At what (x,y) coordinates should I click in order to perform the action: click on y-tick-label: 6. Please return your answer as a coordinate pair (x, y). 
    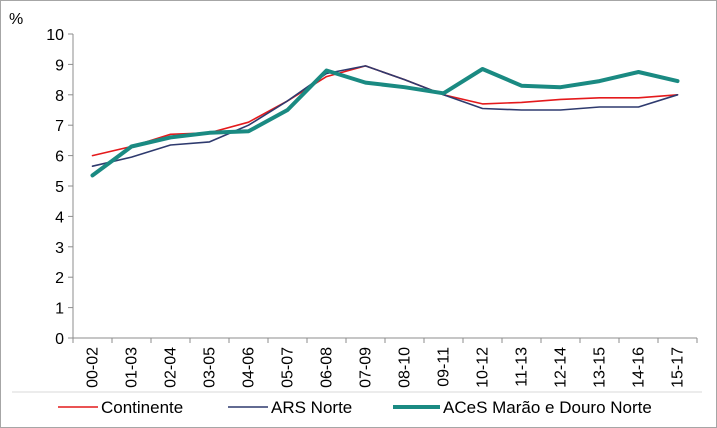
    Looking at the image, I should click on (59, 157).